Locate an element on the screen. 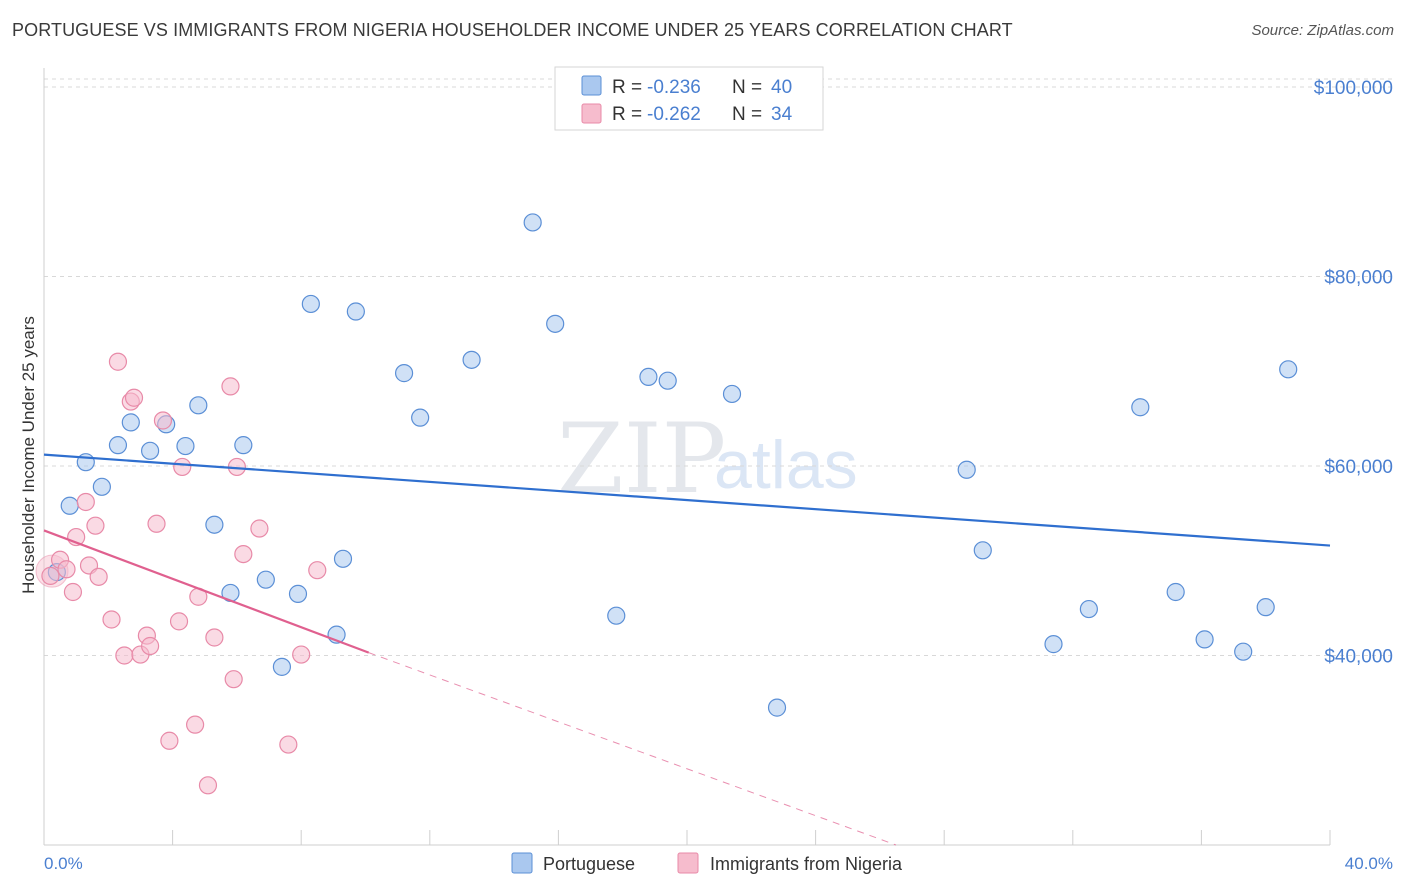 This screenshot has height=892, width=1406. y-tick-label: $80,000 is located at coordinates (1358, 277).